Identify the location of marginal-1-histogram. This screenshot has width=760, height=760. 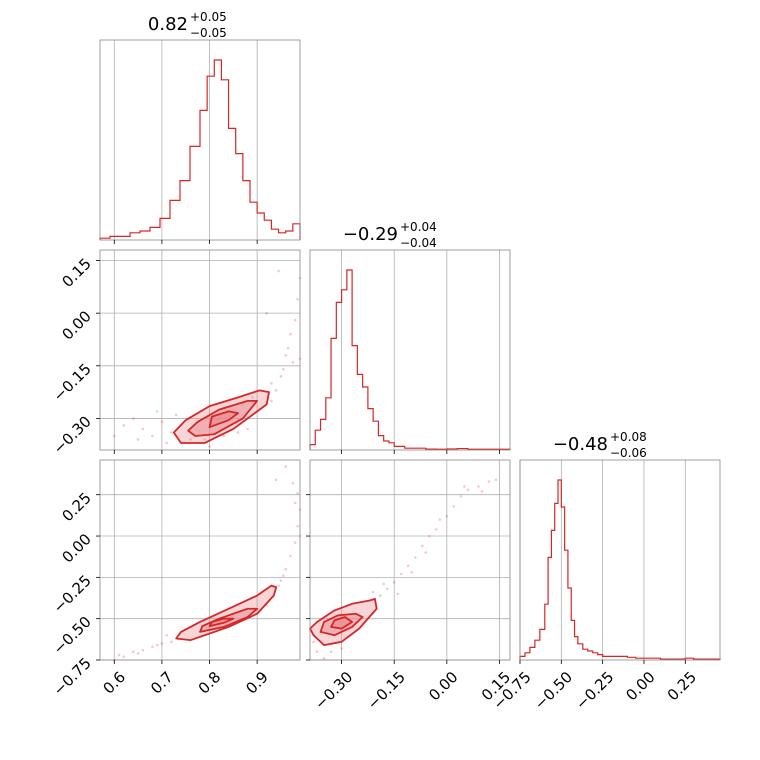
(410, 359).